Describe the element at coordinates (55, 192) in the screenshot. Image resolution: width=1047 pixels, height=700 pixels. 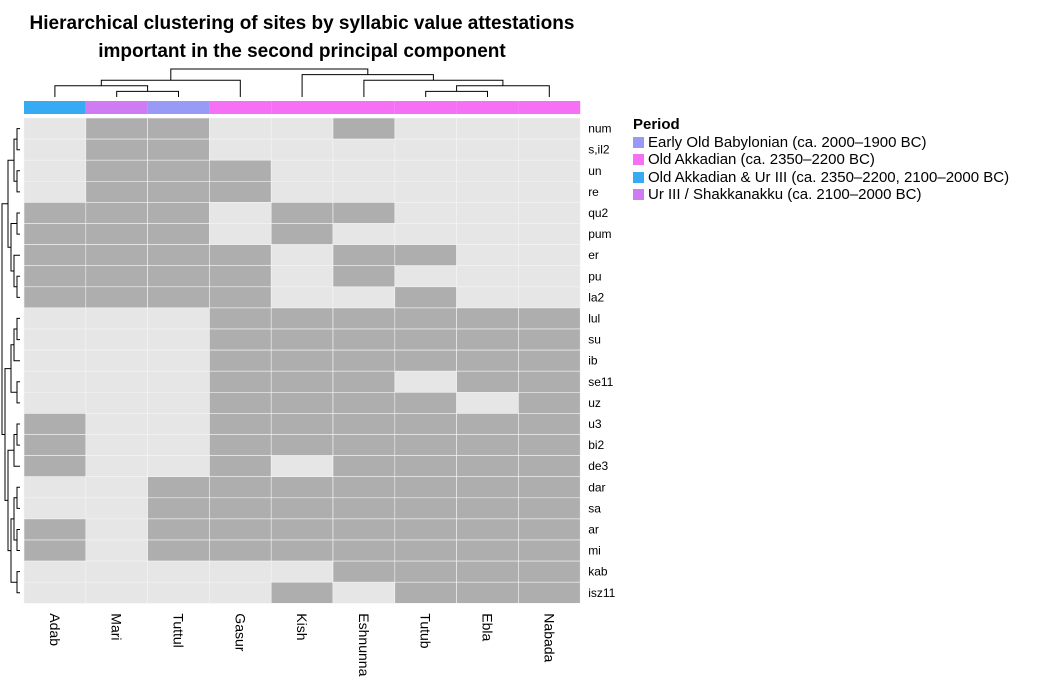
I see `heatmap-cell-re-Adab` at that location.